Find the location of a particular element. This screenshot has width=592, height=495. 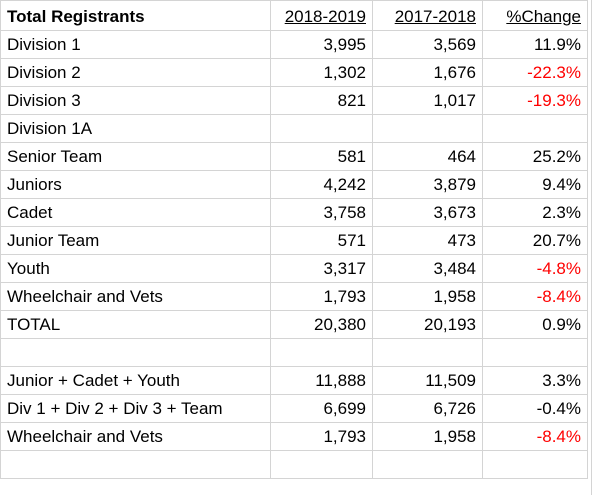

percent-change-cell: 9.4% is located at coordinates (535, 184).